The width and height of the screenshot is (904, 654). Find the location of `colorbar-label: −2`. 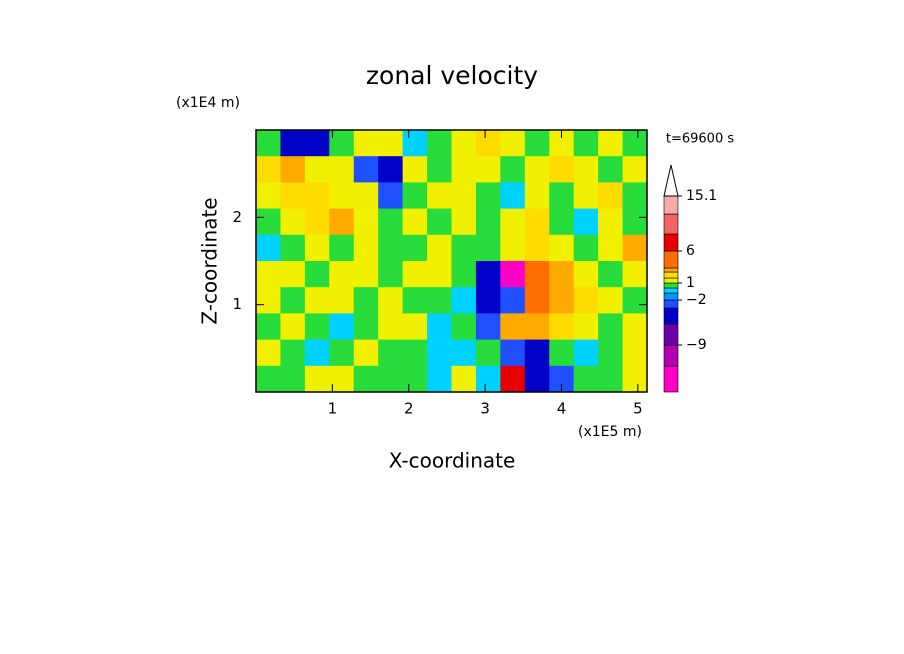

colorbar-label: −2 is located at coordinates (696, 300).